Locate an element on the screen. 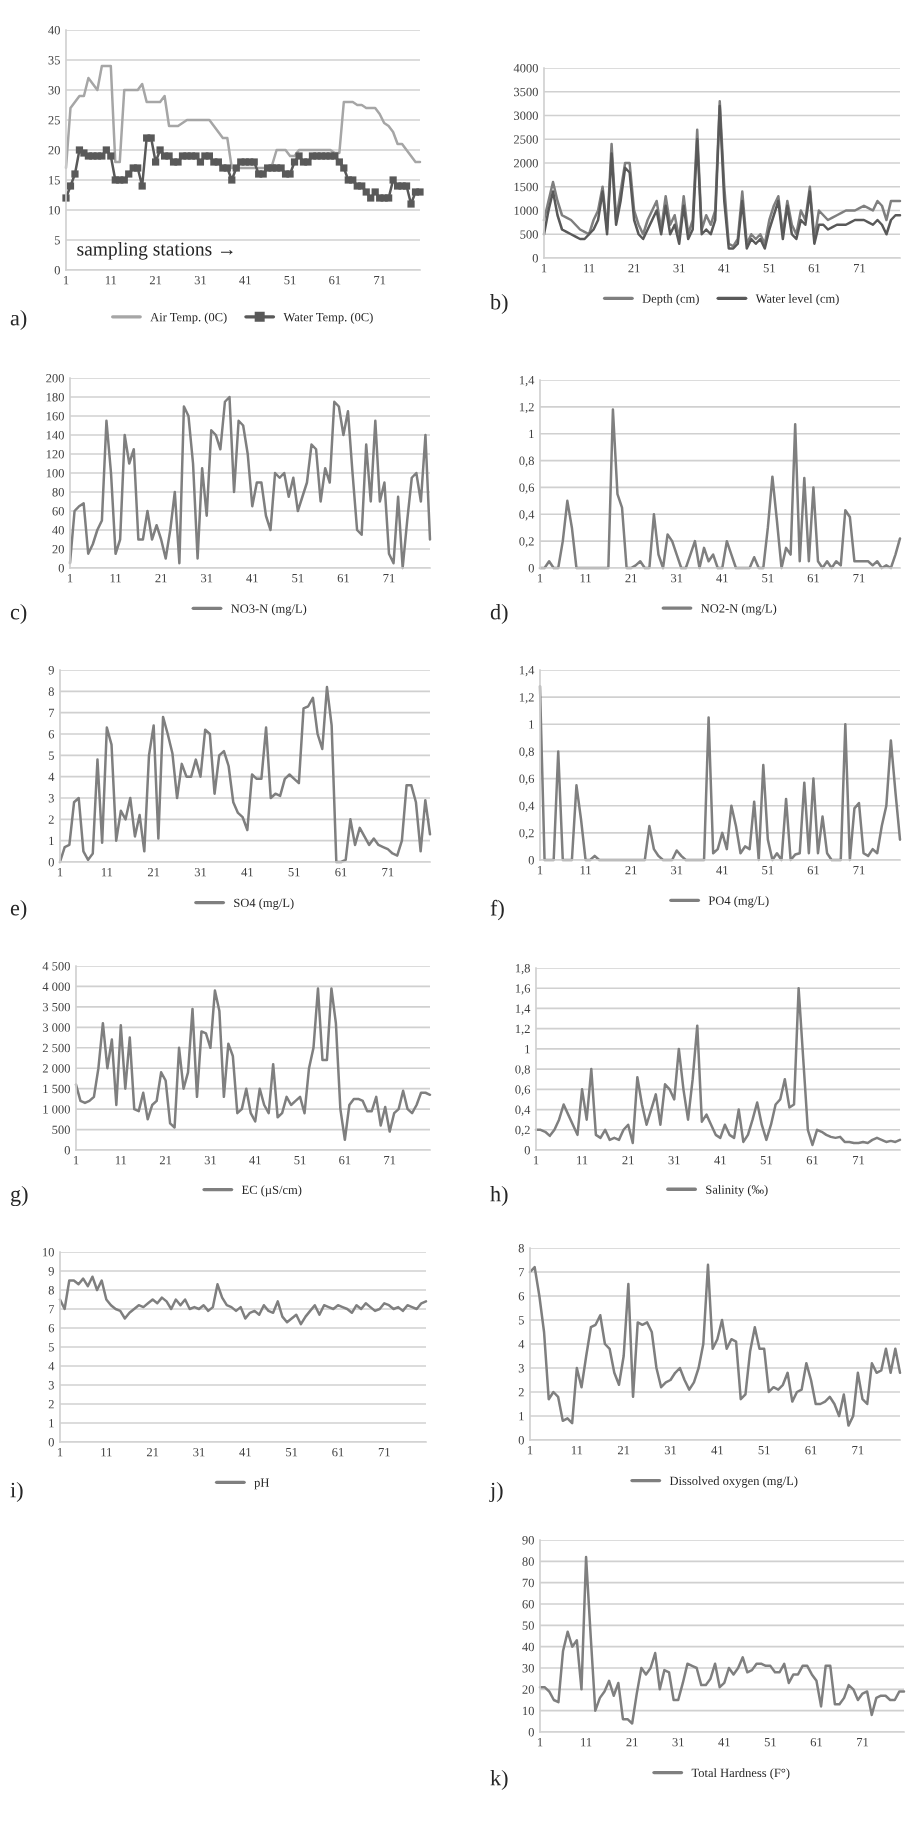  annotation: sampling stations → is located at coordinates (155, 250).